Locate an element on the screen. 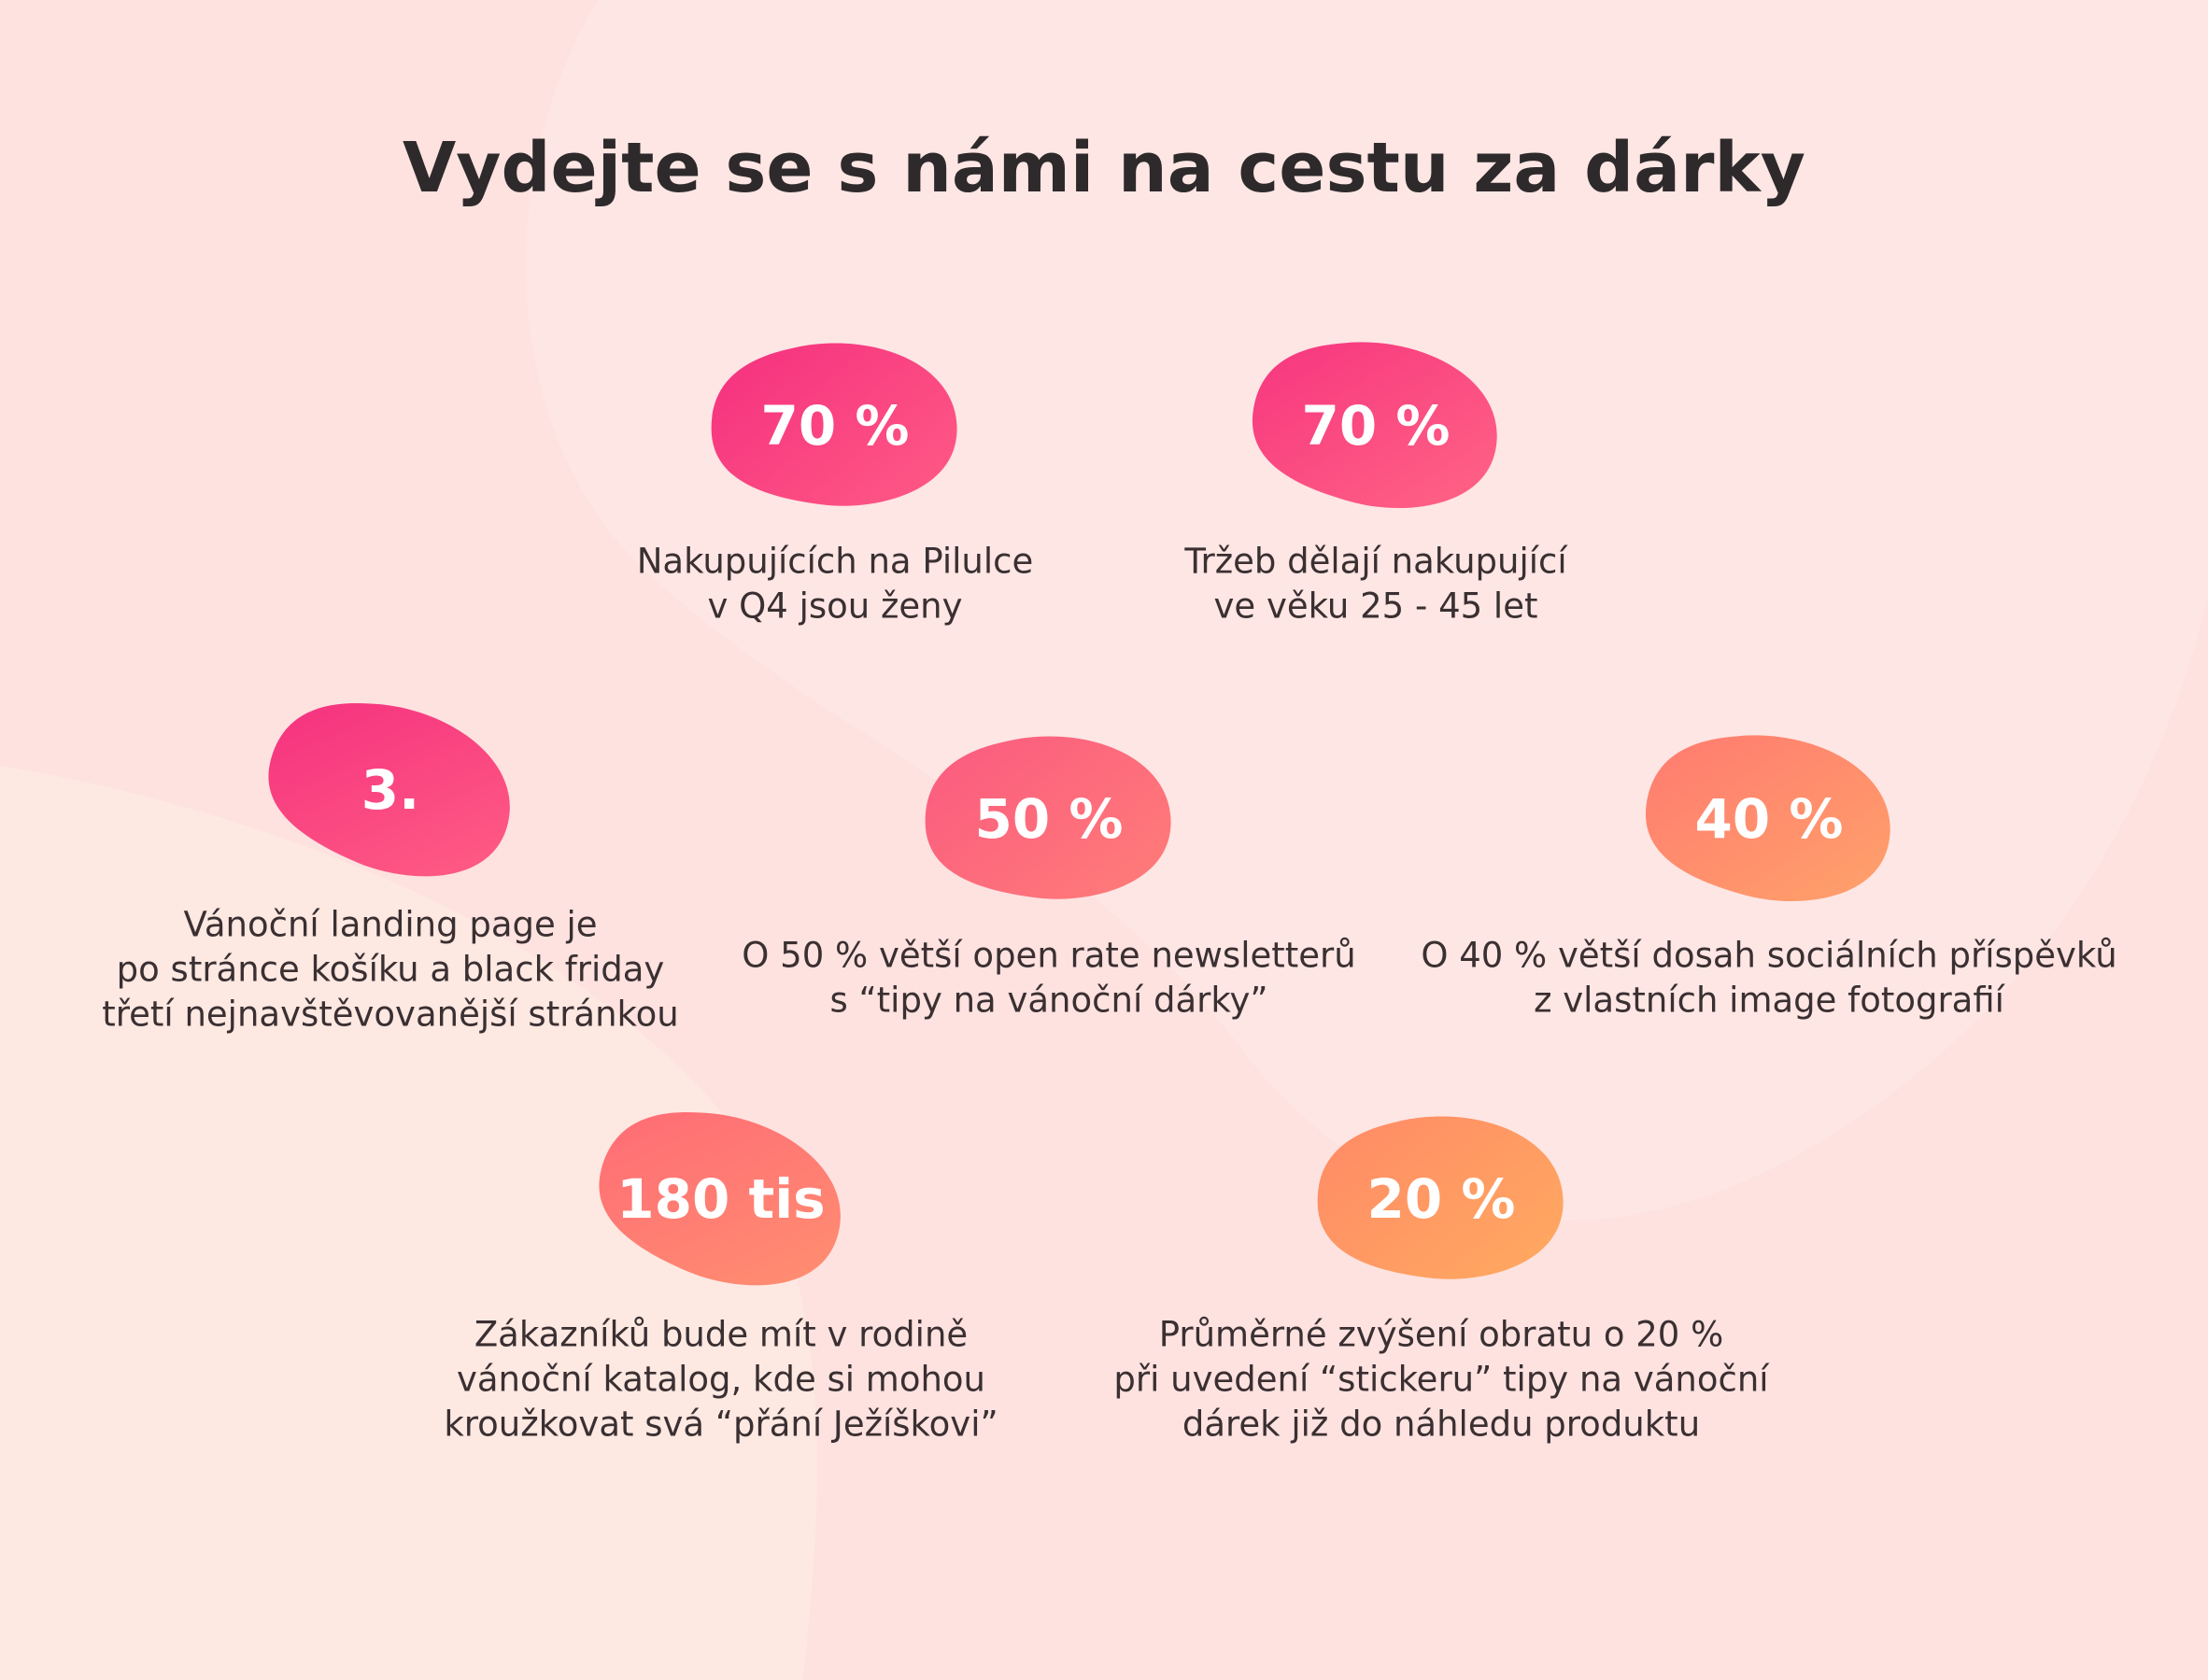 Image resolution: width=2208 pixels, height=1680 pixels. stat-description: O 50 % větší open rate newsletterů is located at coordinates (1048, 956).